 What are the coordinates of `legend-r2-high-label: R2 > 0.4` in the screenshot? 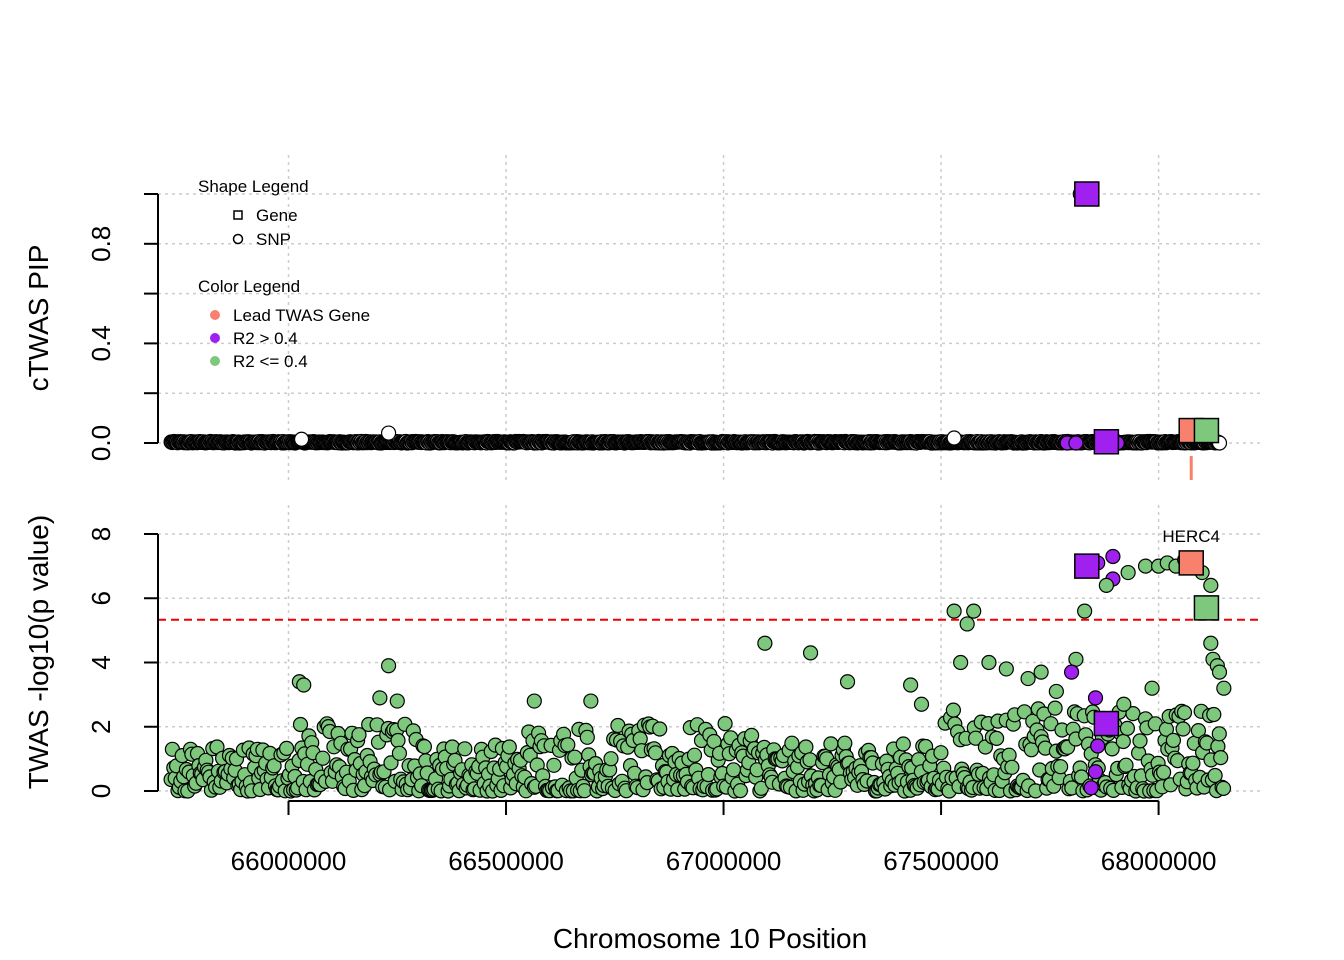 It's located at (265, 338).